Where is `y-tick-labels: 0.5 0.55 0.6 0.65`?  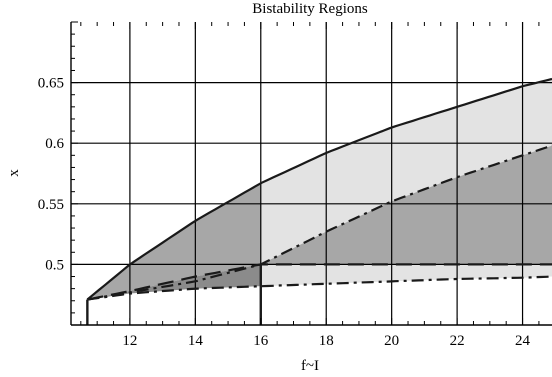 y-tick-labels: 0.5 0.55 0.6 0.65 is located at coordinates (51, 175).